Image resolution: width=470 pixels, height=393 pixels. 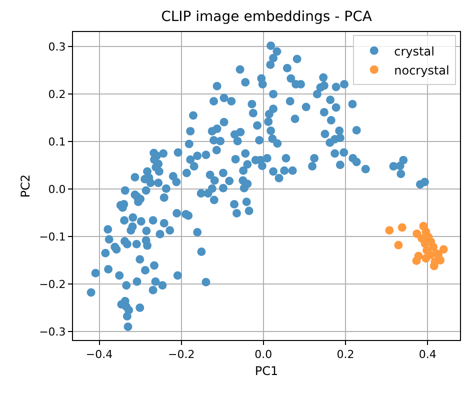 What do you see at coordinates (57, 95) in the screenshot?
I see `y-tick-label: 0.2` at bounding box center [57, 95].